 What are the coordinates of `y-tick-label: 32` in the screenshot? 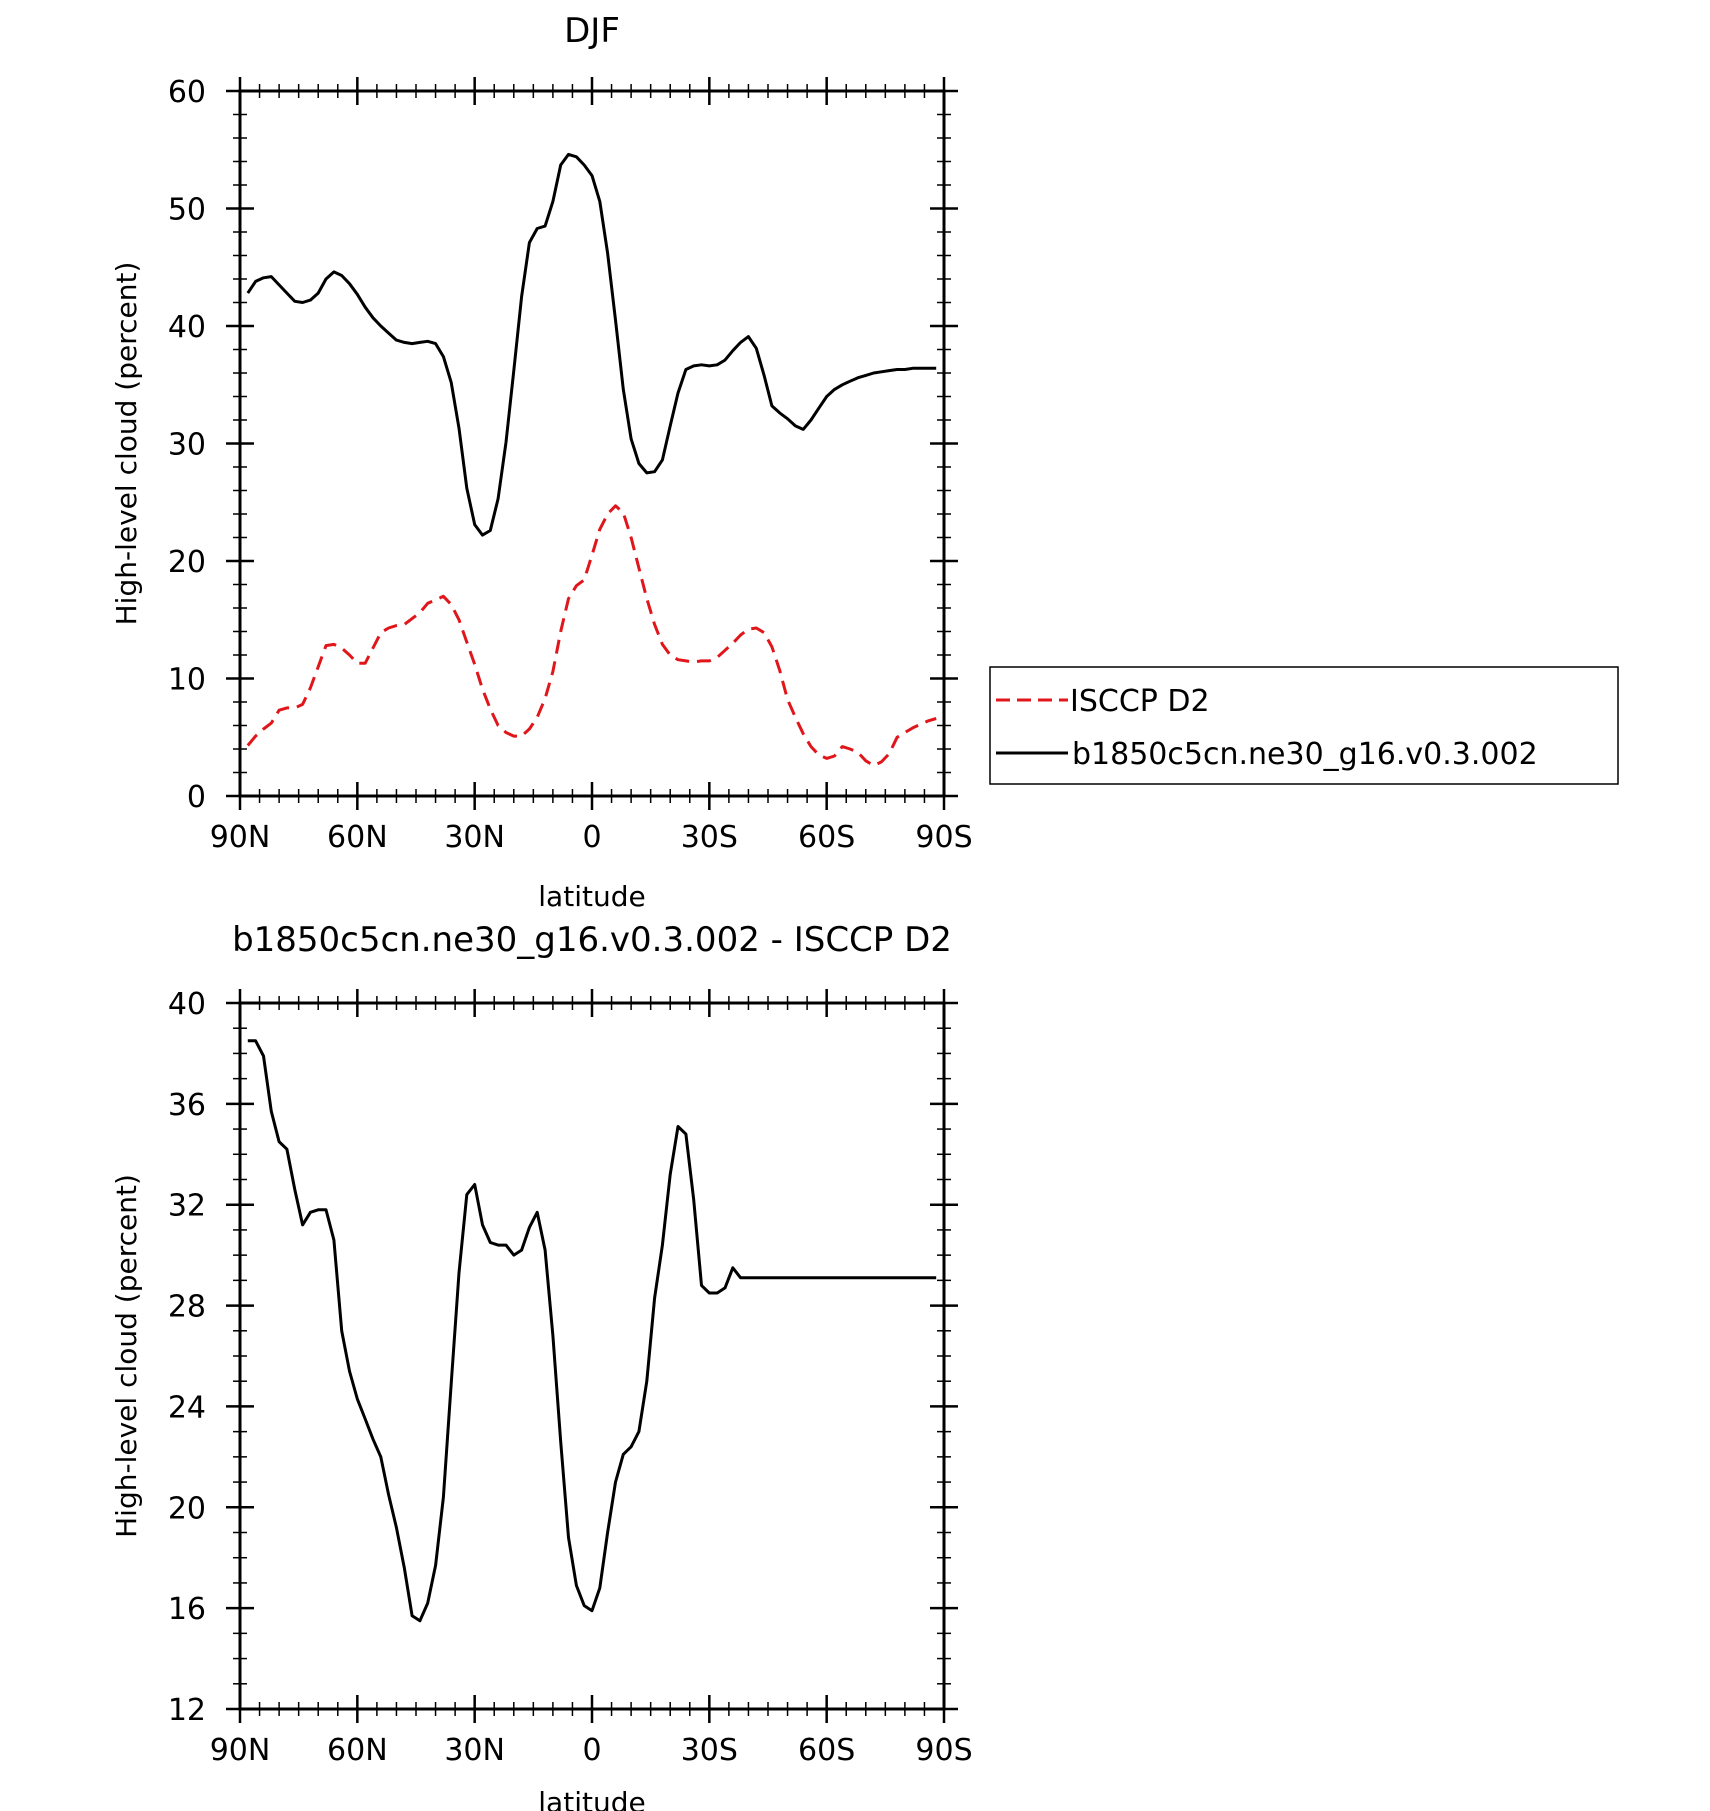 It's located at (187, 1206).